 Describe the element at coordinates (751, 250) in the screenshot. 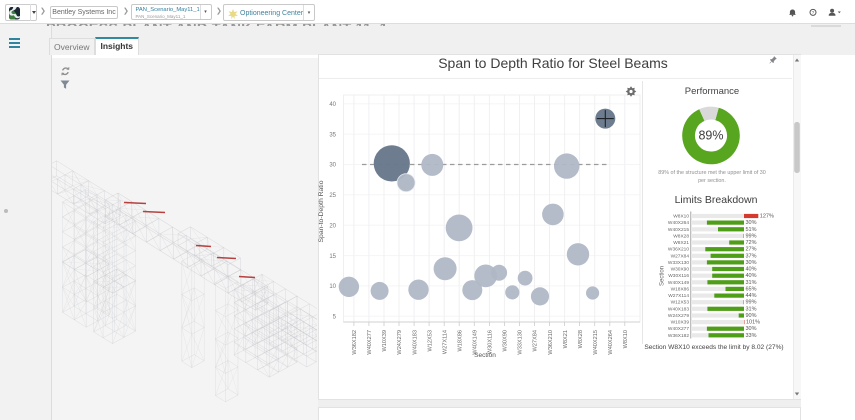

I see `svg-text: 27%` at that location.